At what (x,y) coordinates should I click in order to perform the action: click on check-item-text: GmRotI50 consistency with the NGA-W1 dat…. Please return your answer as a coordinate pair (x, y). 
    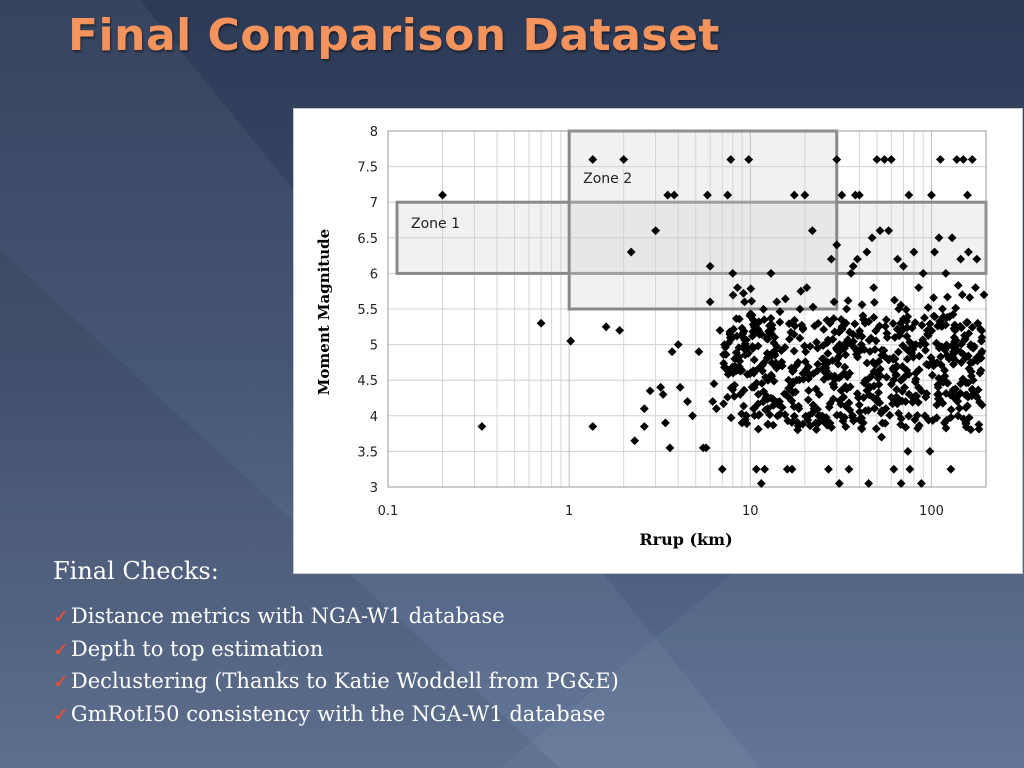
    Looking at the image, I should click on (338, 713).